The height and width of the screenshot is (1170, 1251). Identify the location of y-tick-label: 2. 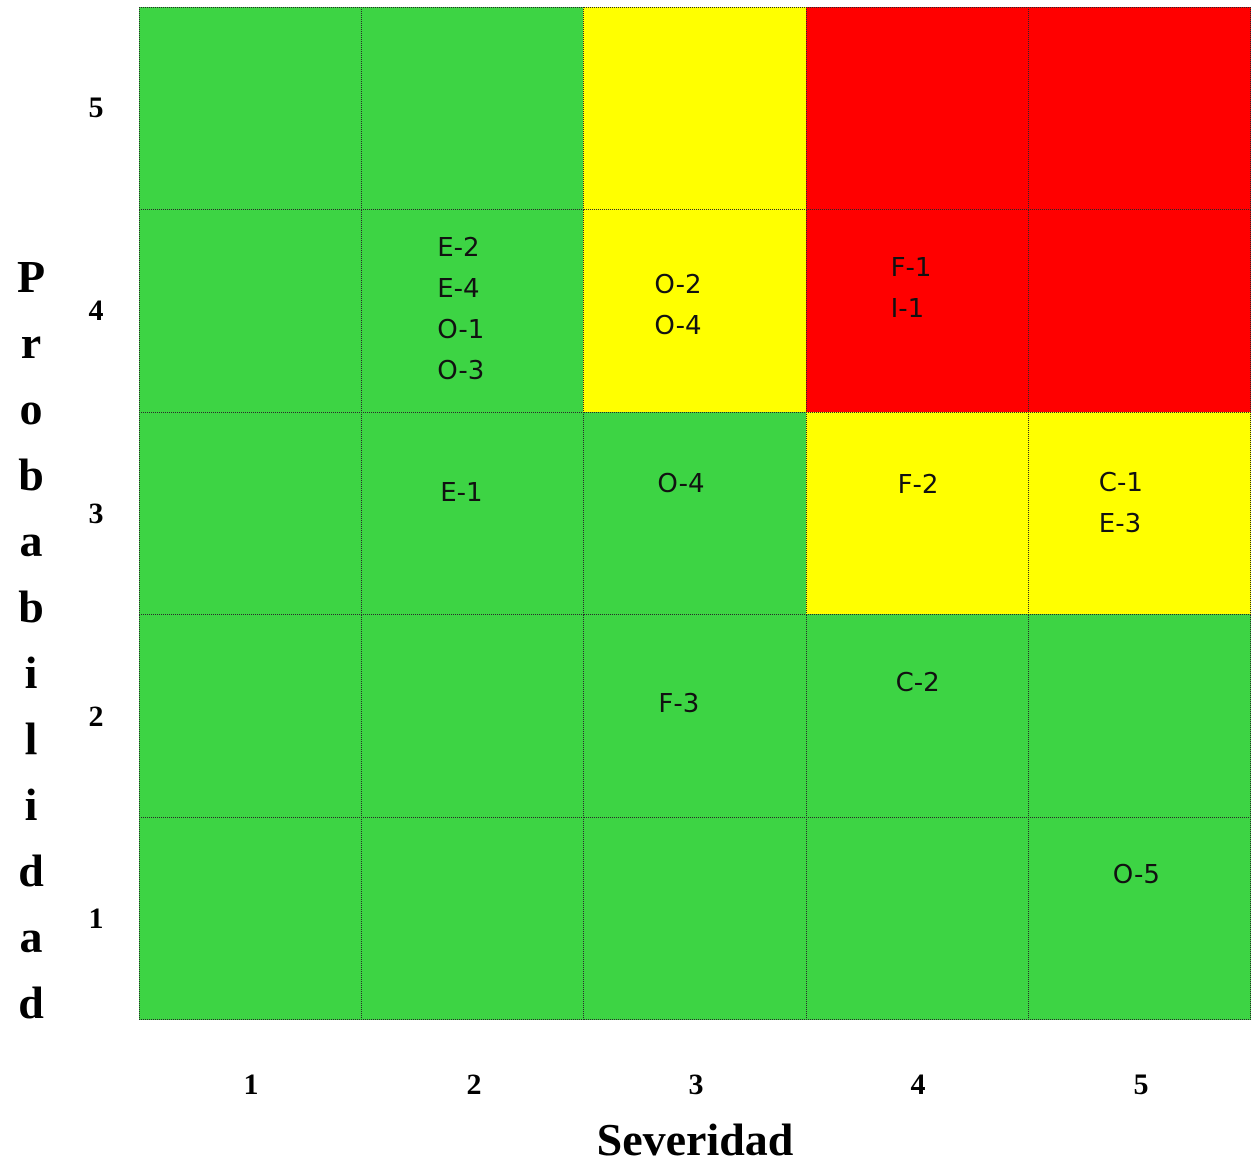
(96, 716).